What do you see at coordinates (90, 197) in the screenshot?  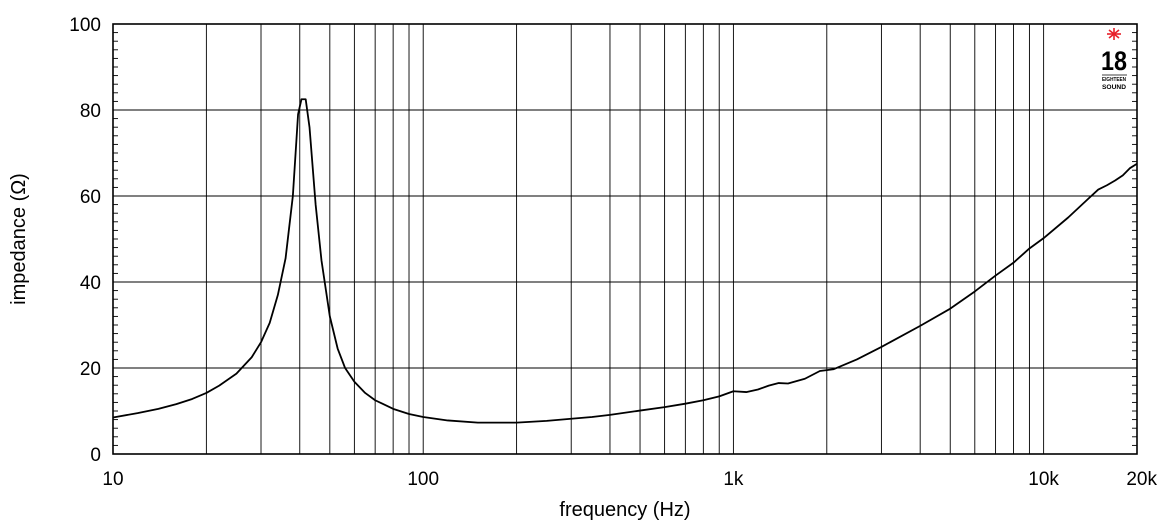 I see `y-tick-label: 60` at bounding box center [90, 197].